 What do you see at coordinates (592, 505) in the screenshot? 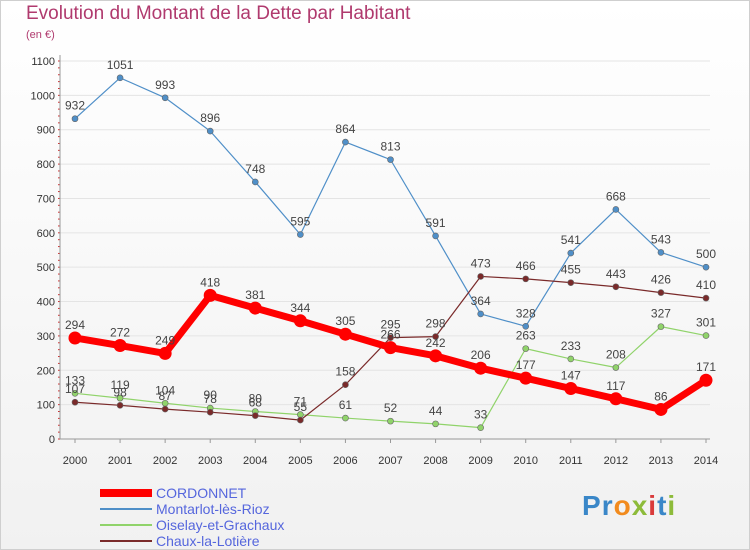
I see `logo-letter: P` at bounding box center [592, 505].